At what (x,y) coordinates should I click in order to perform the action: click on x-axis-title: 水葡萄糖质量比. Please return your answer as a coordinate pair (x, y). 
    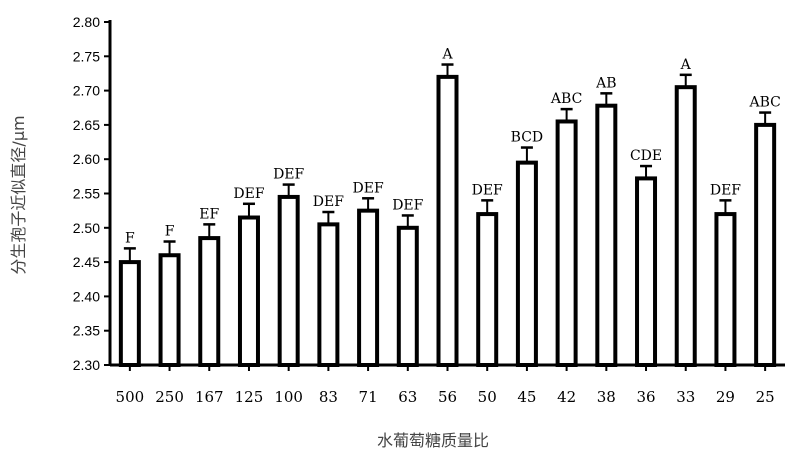
    Looking at the image, I should click on (433, 440).